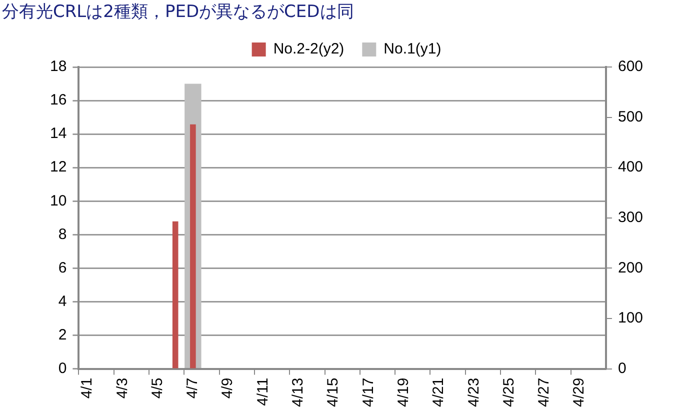  Describe the element at coordinates (62, 335) in the screenshot. I see `y-tick-label: 2` at that location.